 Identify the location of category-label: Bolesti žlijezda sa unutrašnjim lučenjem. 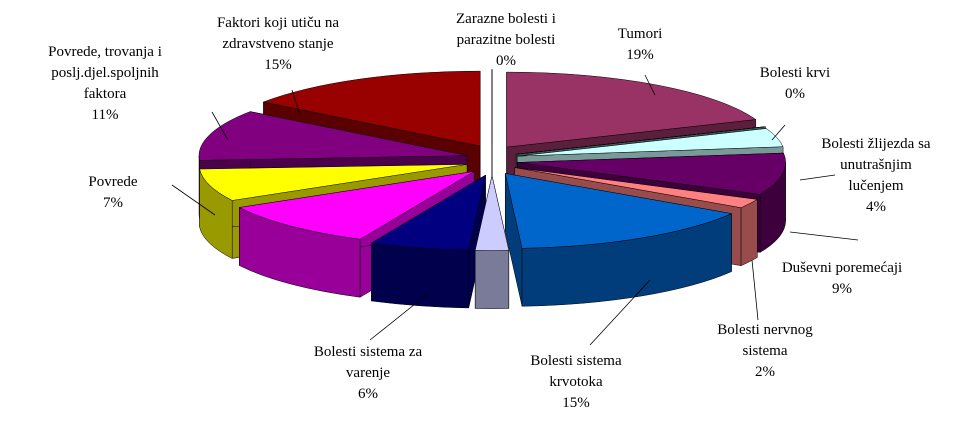
(876, 165).